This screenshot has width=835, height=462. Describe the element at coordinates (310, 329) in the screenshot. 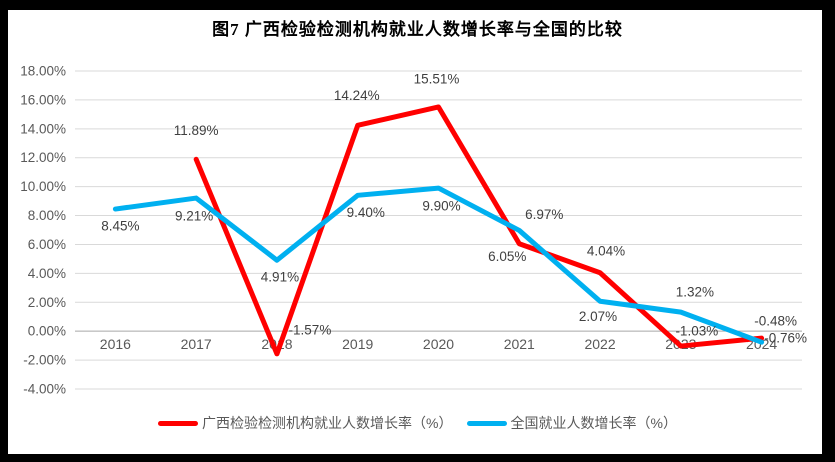

I see `data-label: -1.57%` at that location.